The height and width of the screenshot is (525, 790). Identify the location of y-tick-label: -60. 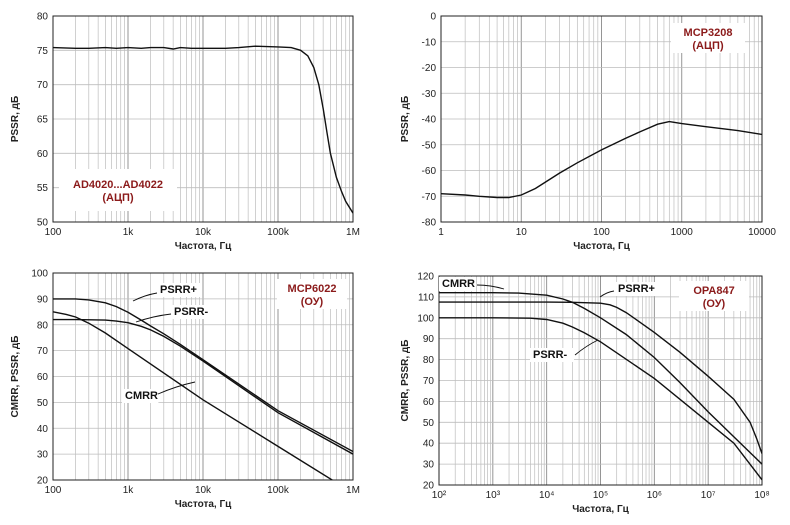
(429, 171).